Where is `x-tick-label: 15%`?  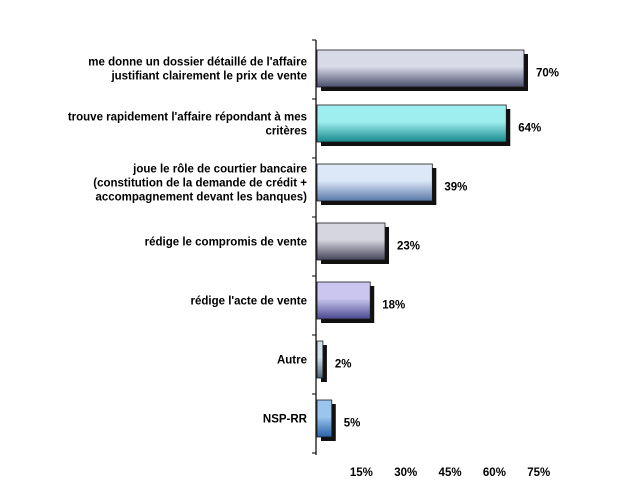 x-tick-label: 15% is located at coordinates (361, 473).